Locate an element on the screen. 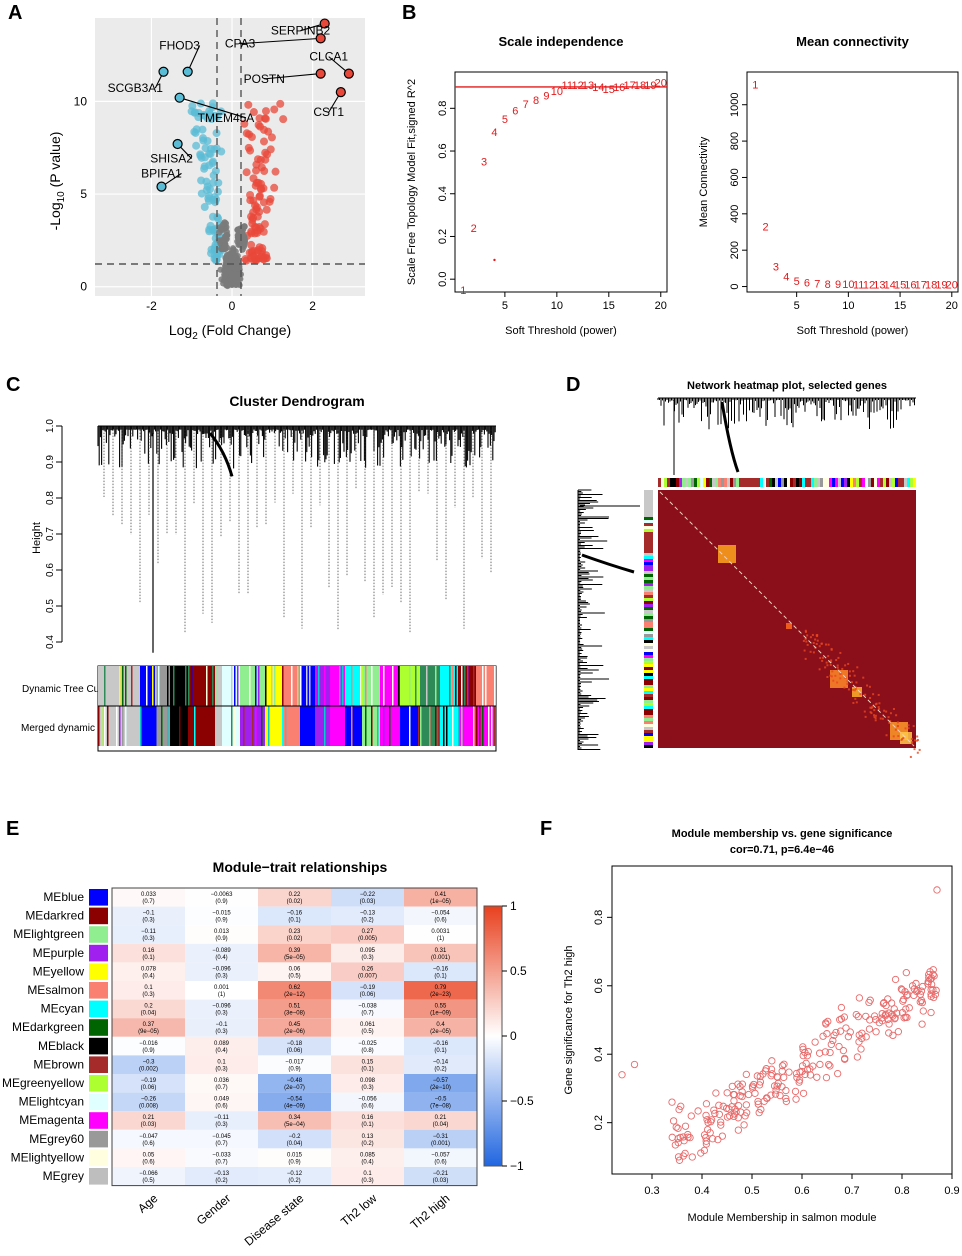  scatter-xtick: 0.3 is located at coordinates (651, 1191).